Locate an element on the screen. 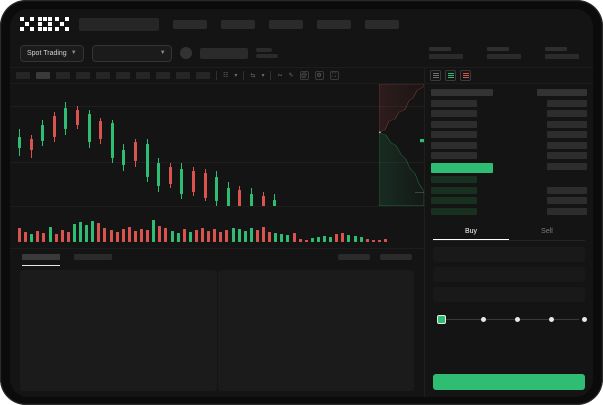  orderbook-bids-icon is located at coordinates (450, 75).